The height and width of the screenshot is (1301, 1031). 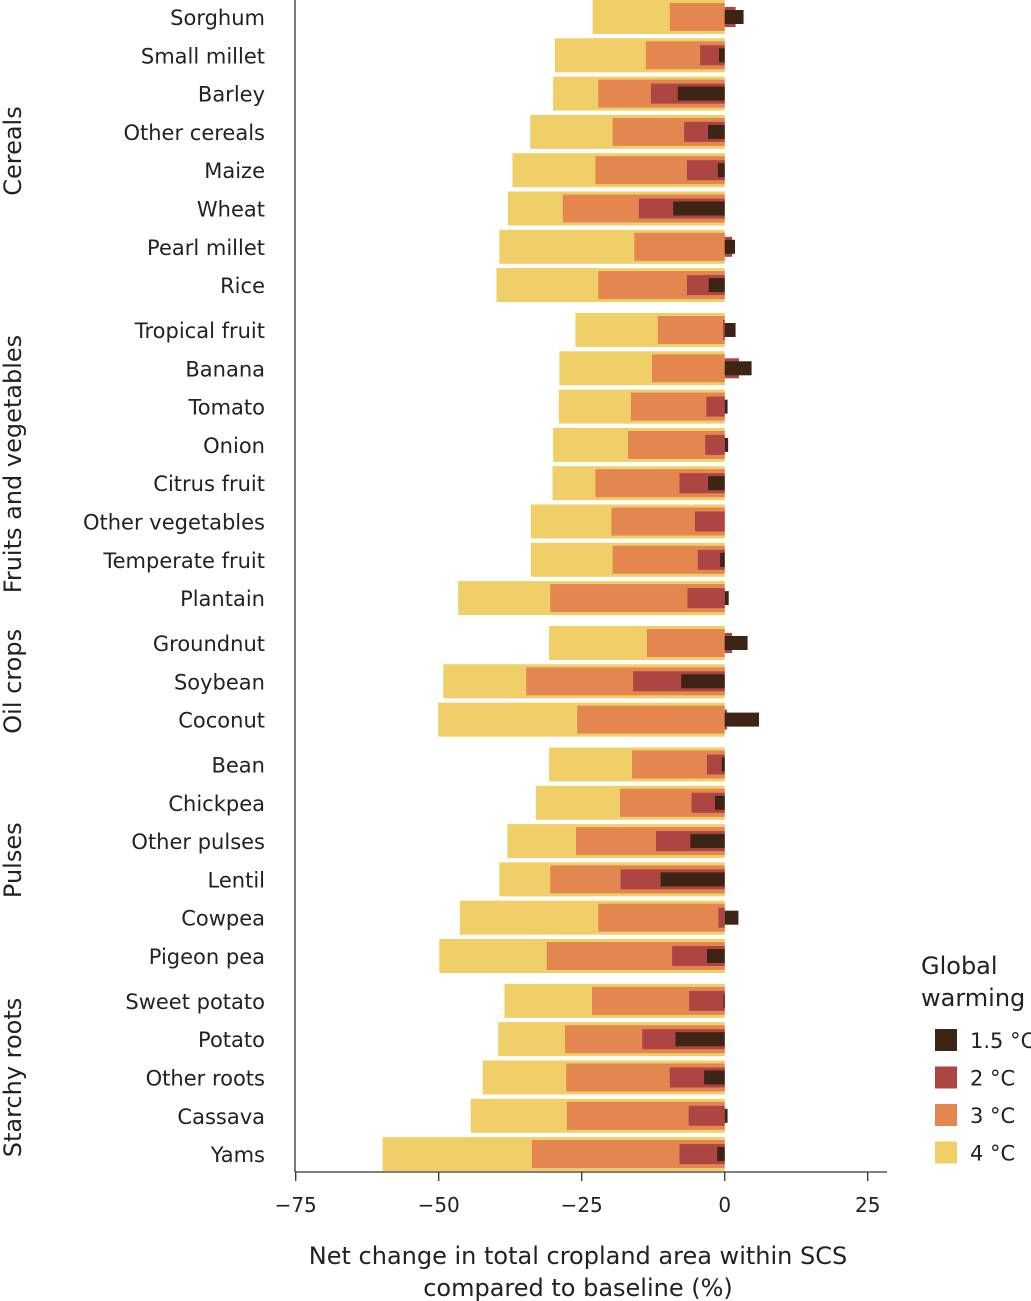 What do you see at coordinates (716, 483) in the screenshot?
I see `bar-citrus-fruit-1-5c` at bounding box center [716, 483].